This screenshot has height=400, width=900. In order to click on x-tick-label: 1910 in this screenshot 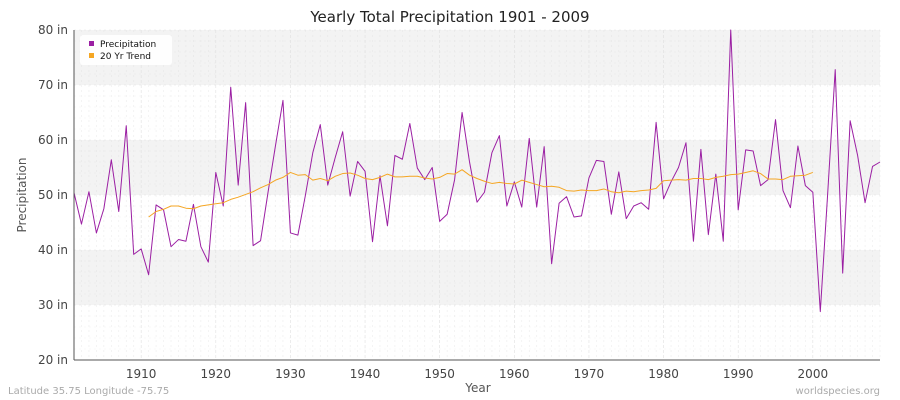, I will do `click(141, 374)`.